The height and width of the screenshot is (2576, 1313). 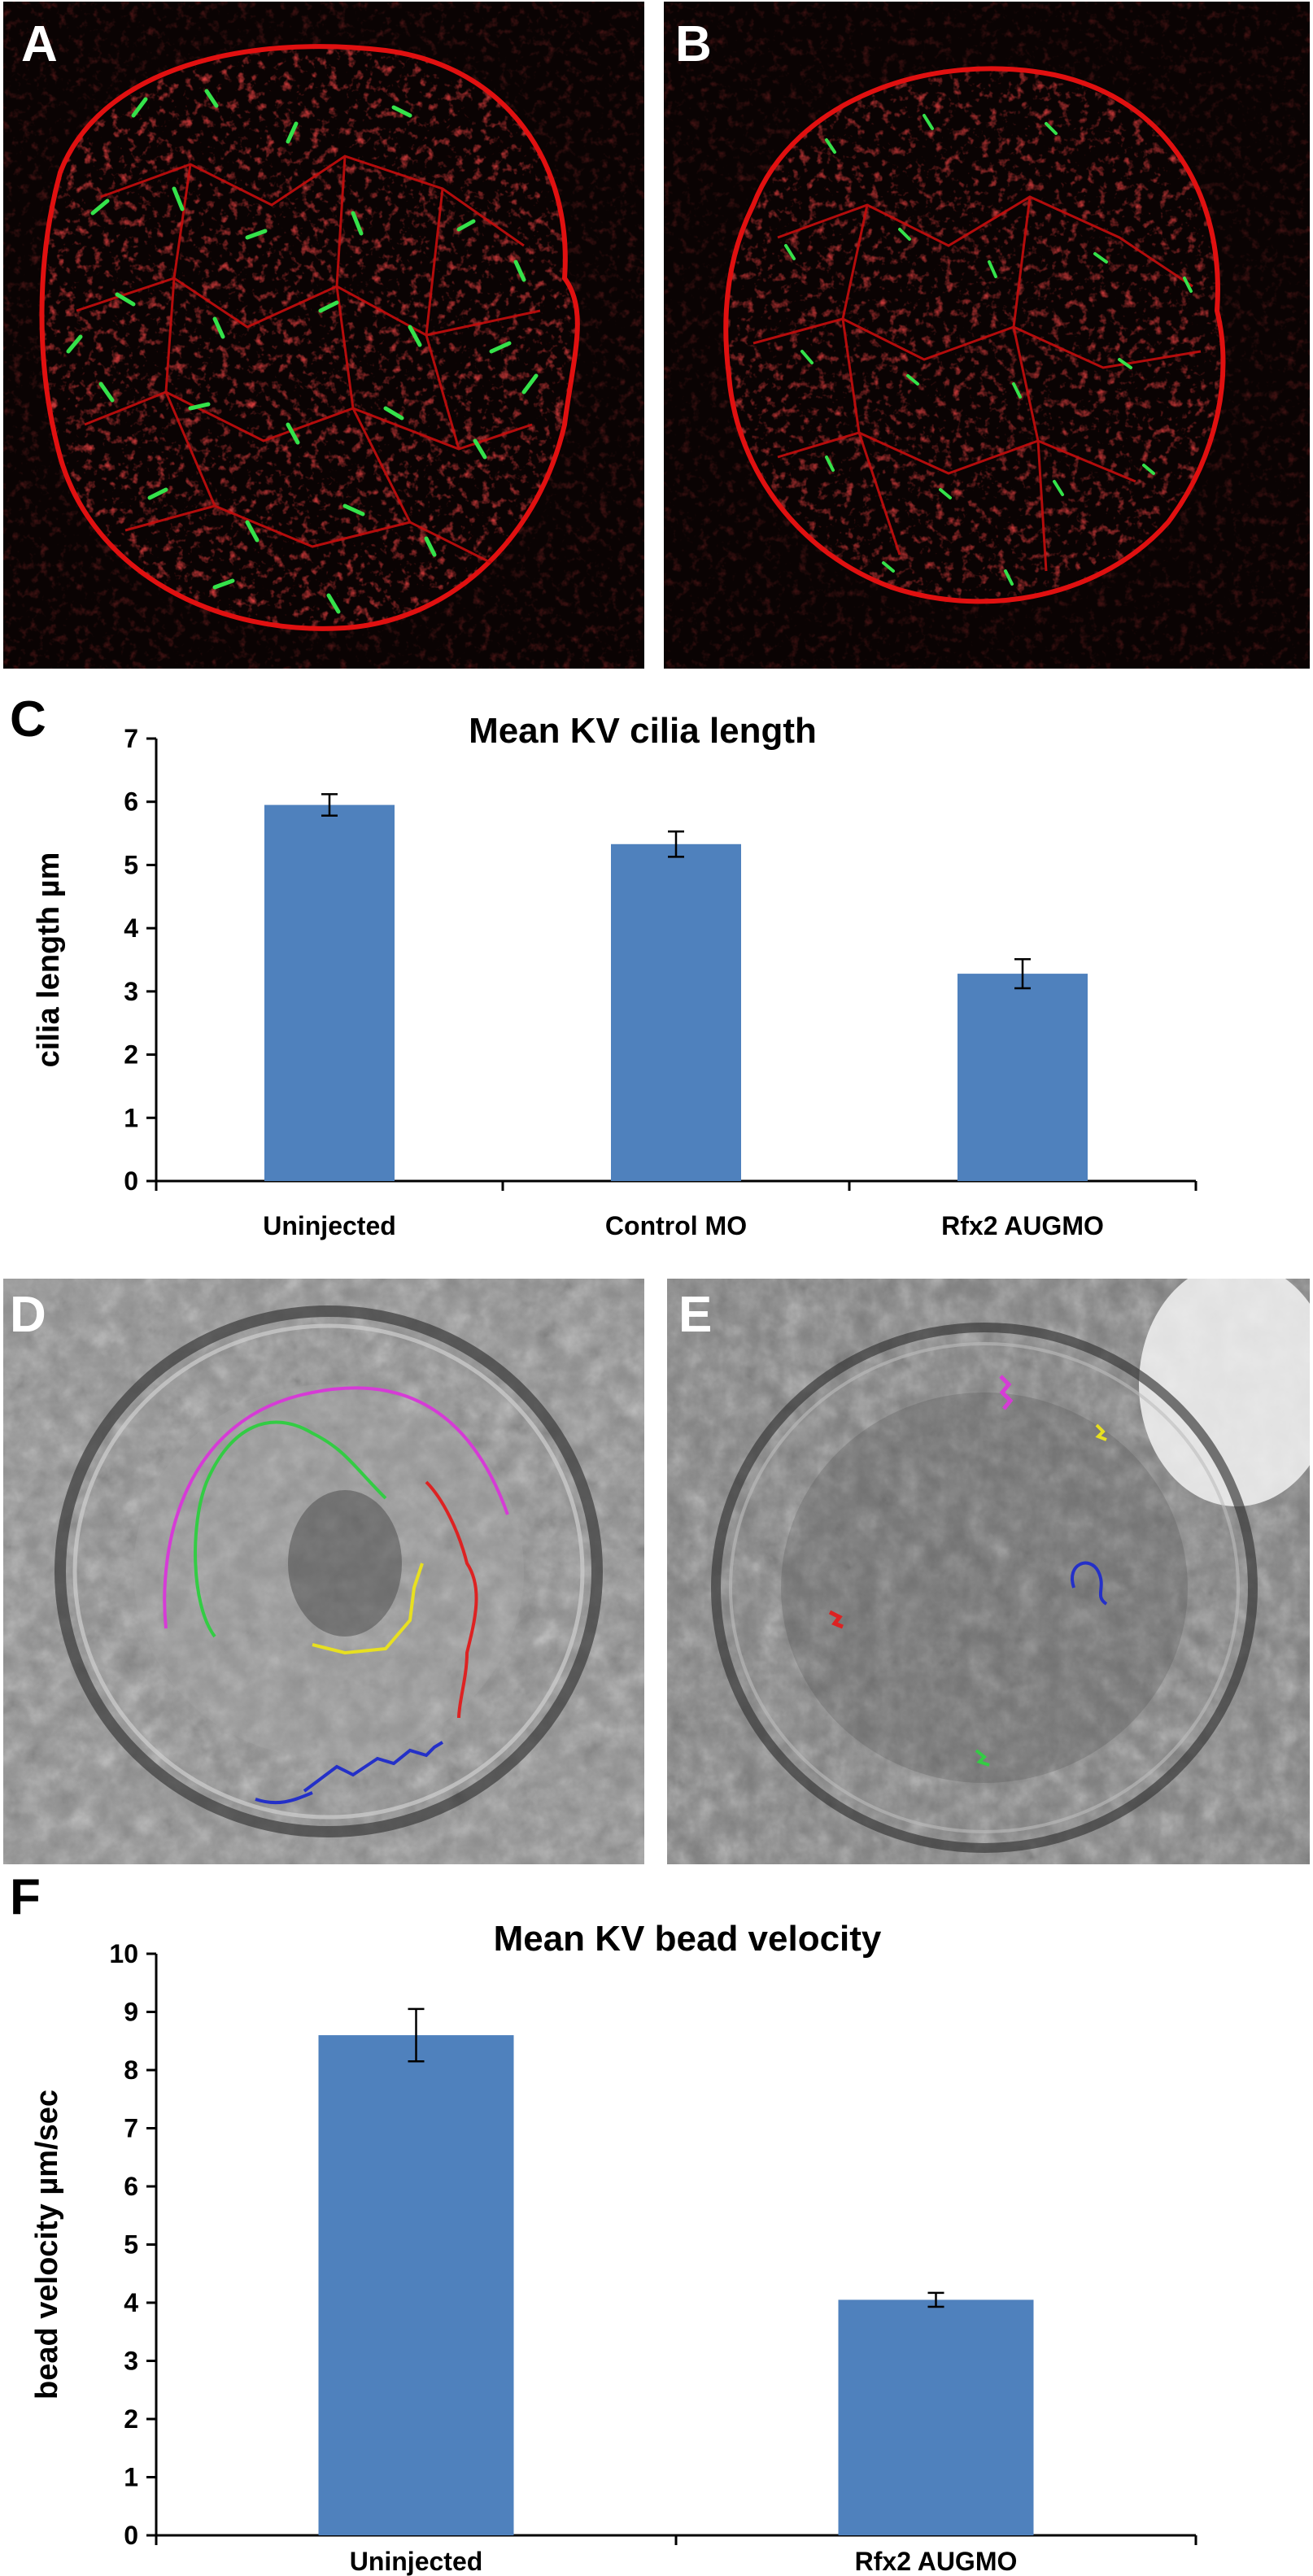 What do you see at coordinates (49, 960) in the screenshot?
I see `y-axis-label: cilia length µm` at bounding box center [49, 960].